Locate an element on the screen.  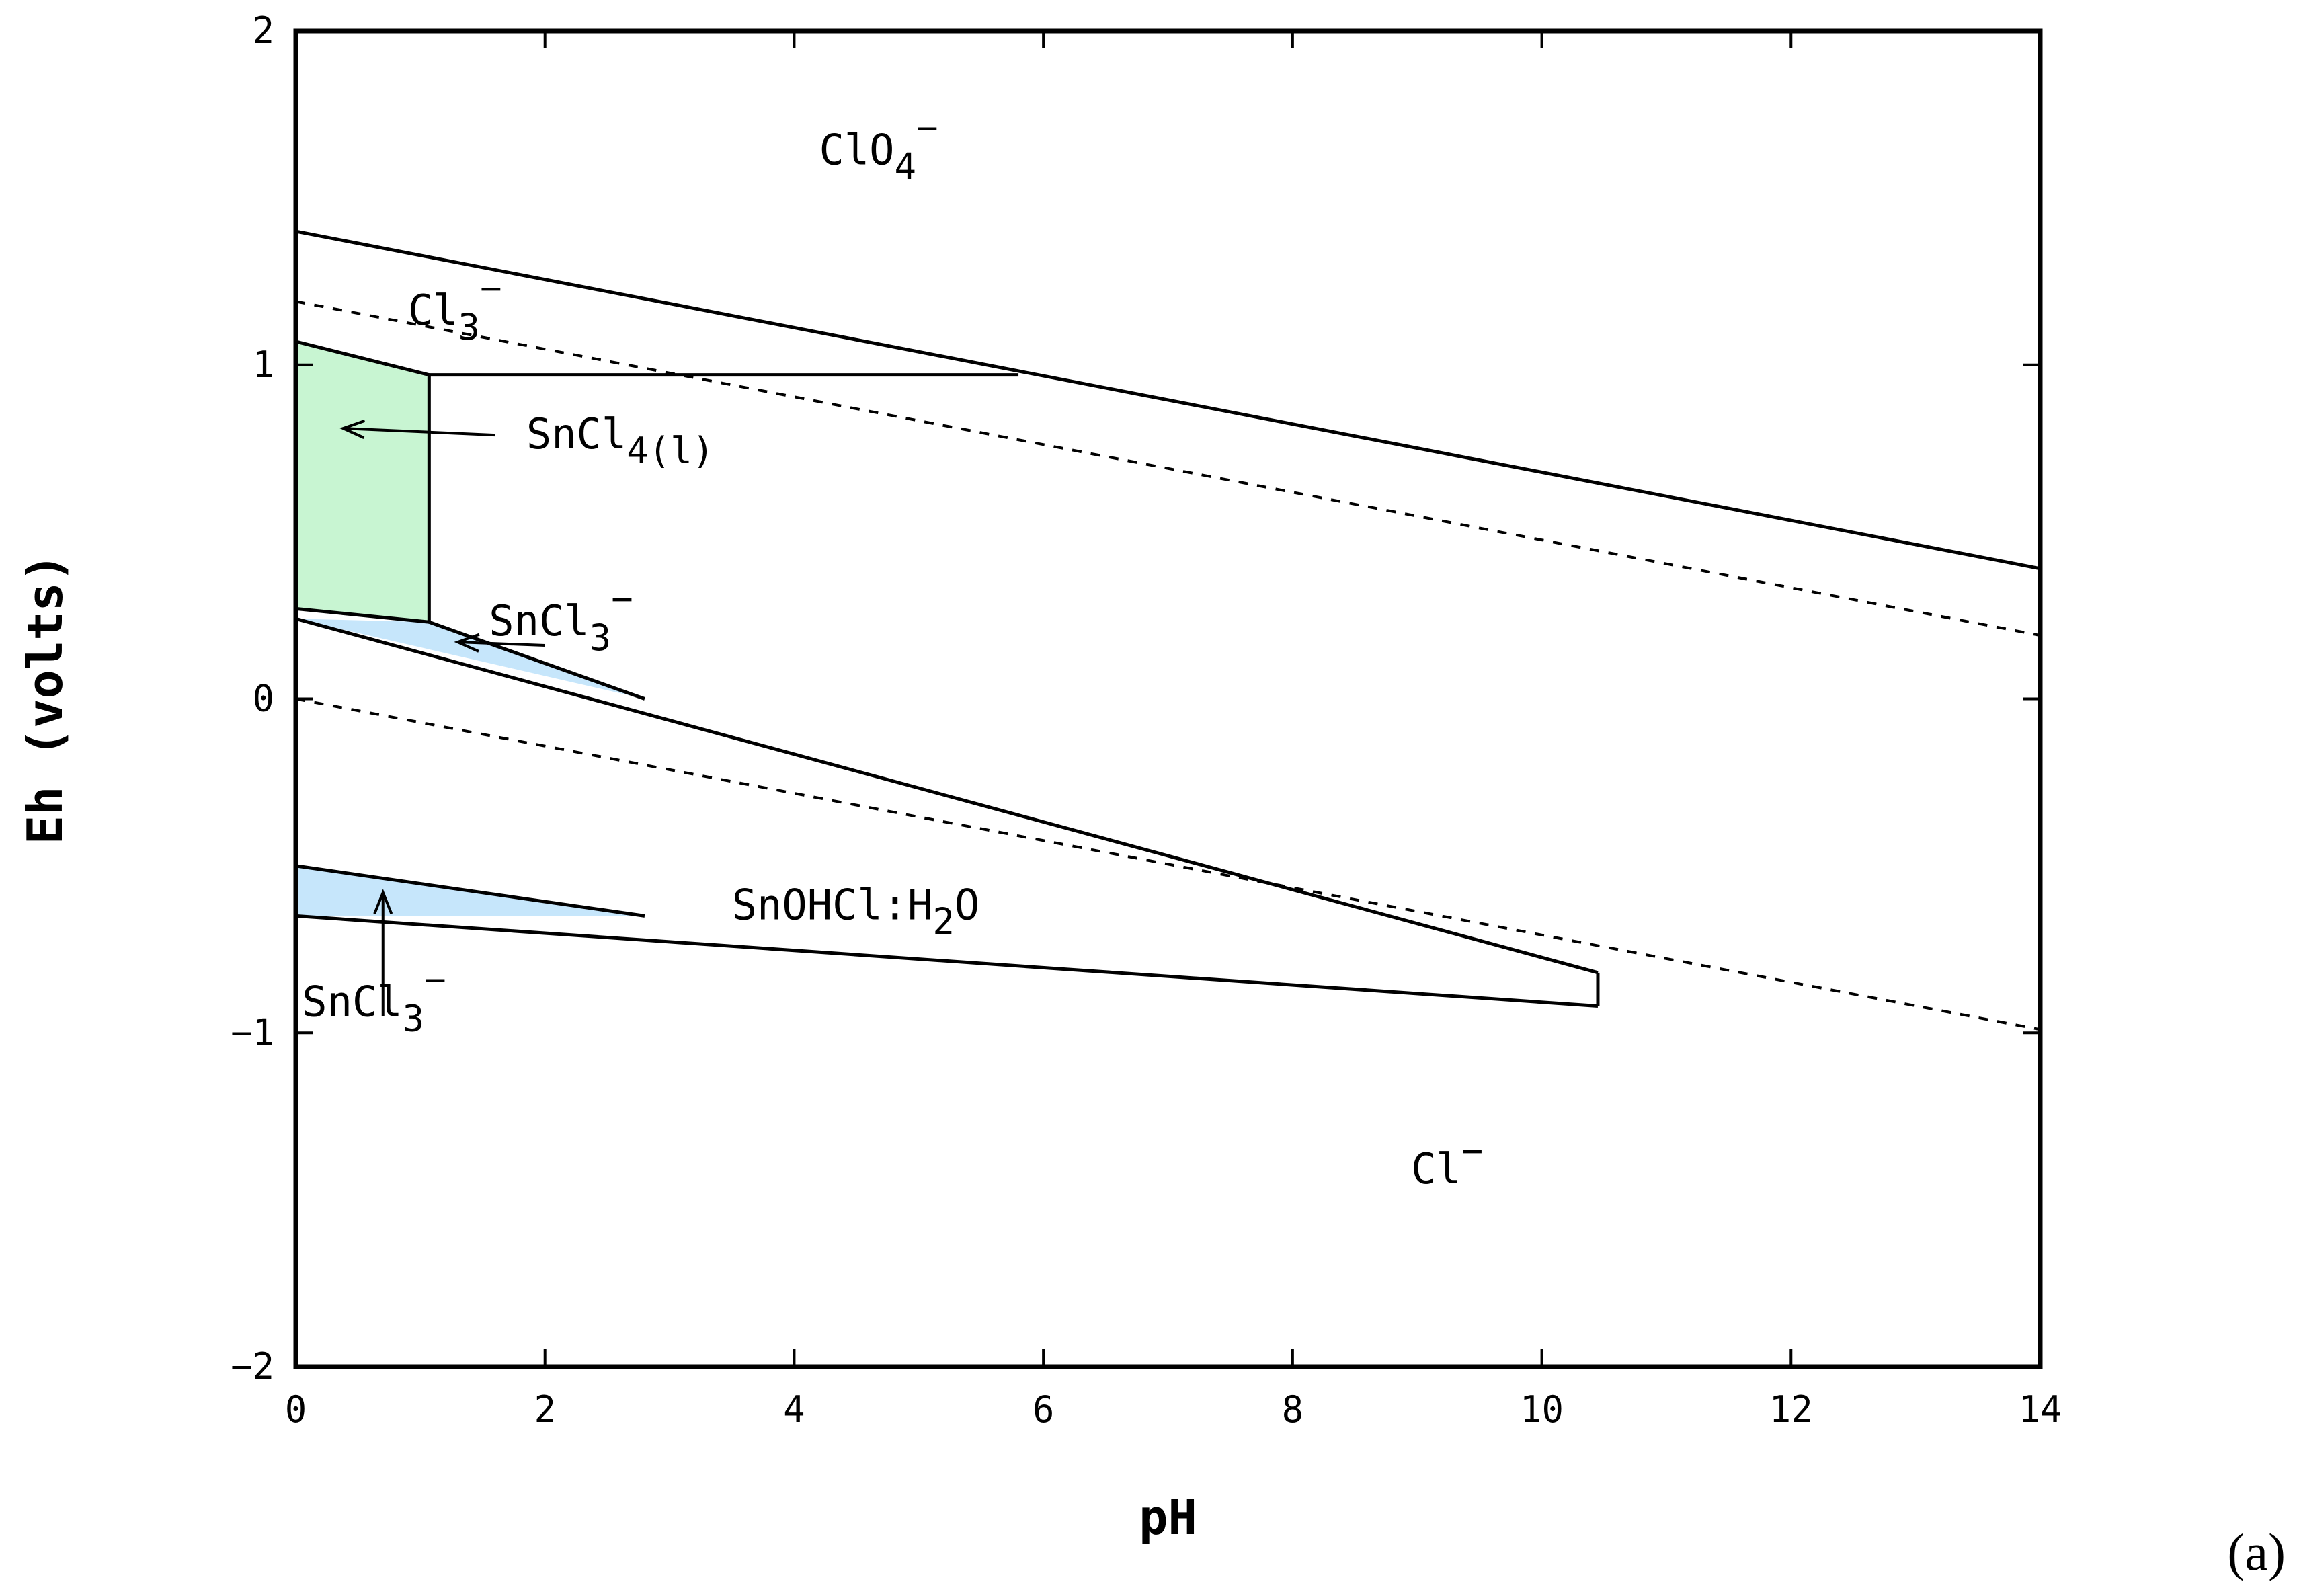
x-tick-label: 2 is located at coordinates (545, 1409).